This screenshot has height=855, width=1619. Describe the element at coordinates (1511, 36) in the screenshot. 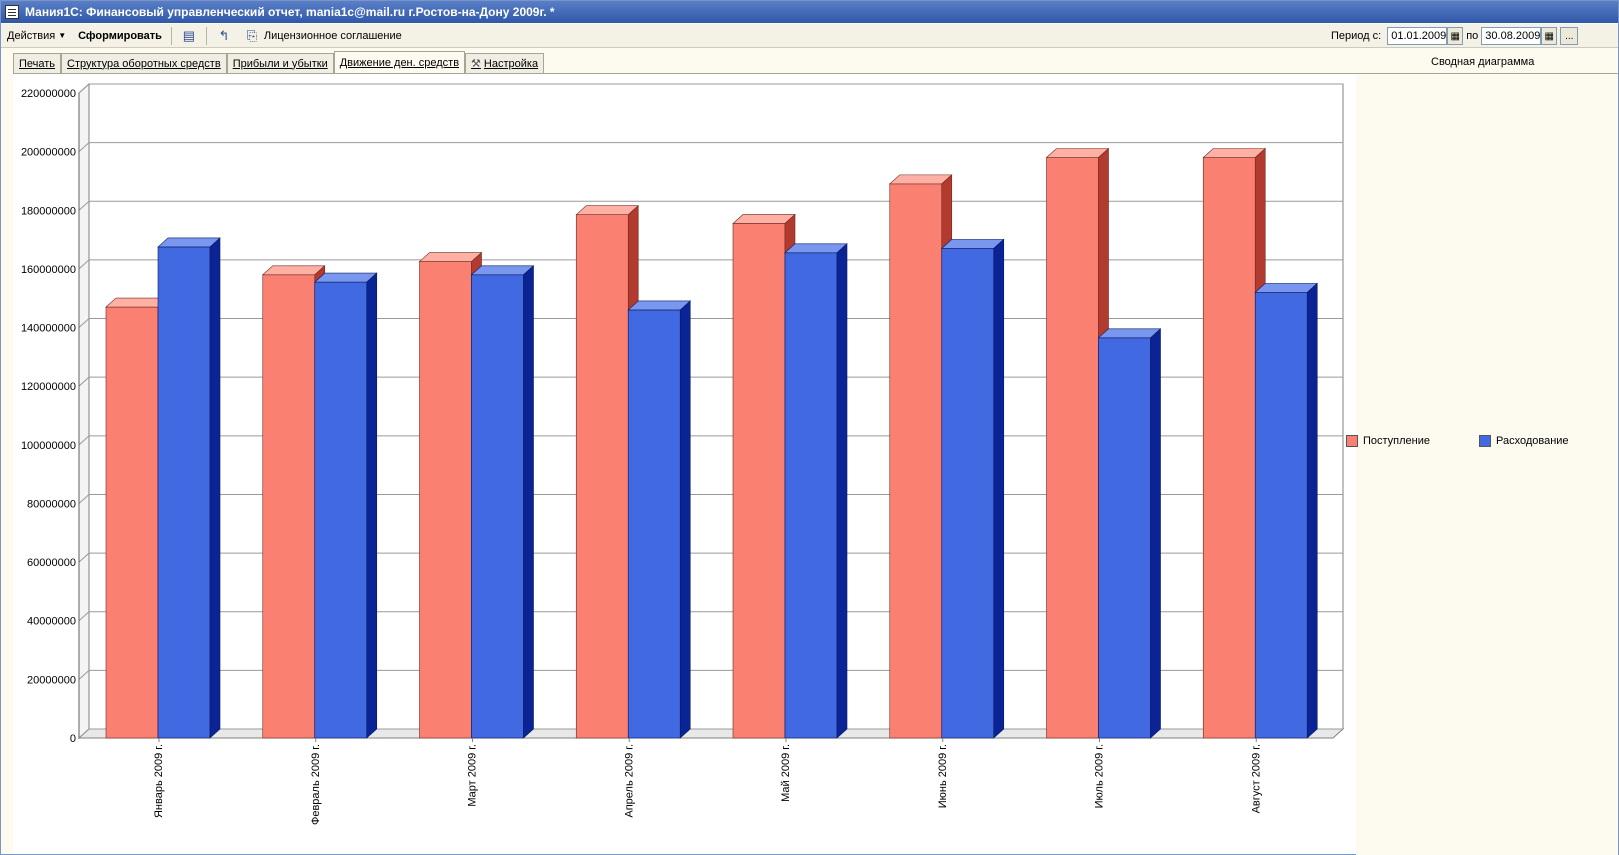

I see `period-to-field: 30.08.2009` at that location.